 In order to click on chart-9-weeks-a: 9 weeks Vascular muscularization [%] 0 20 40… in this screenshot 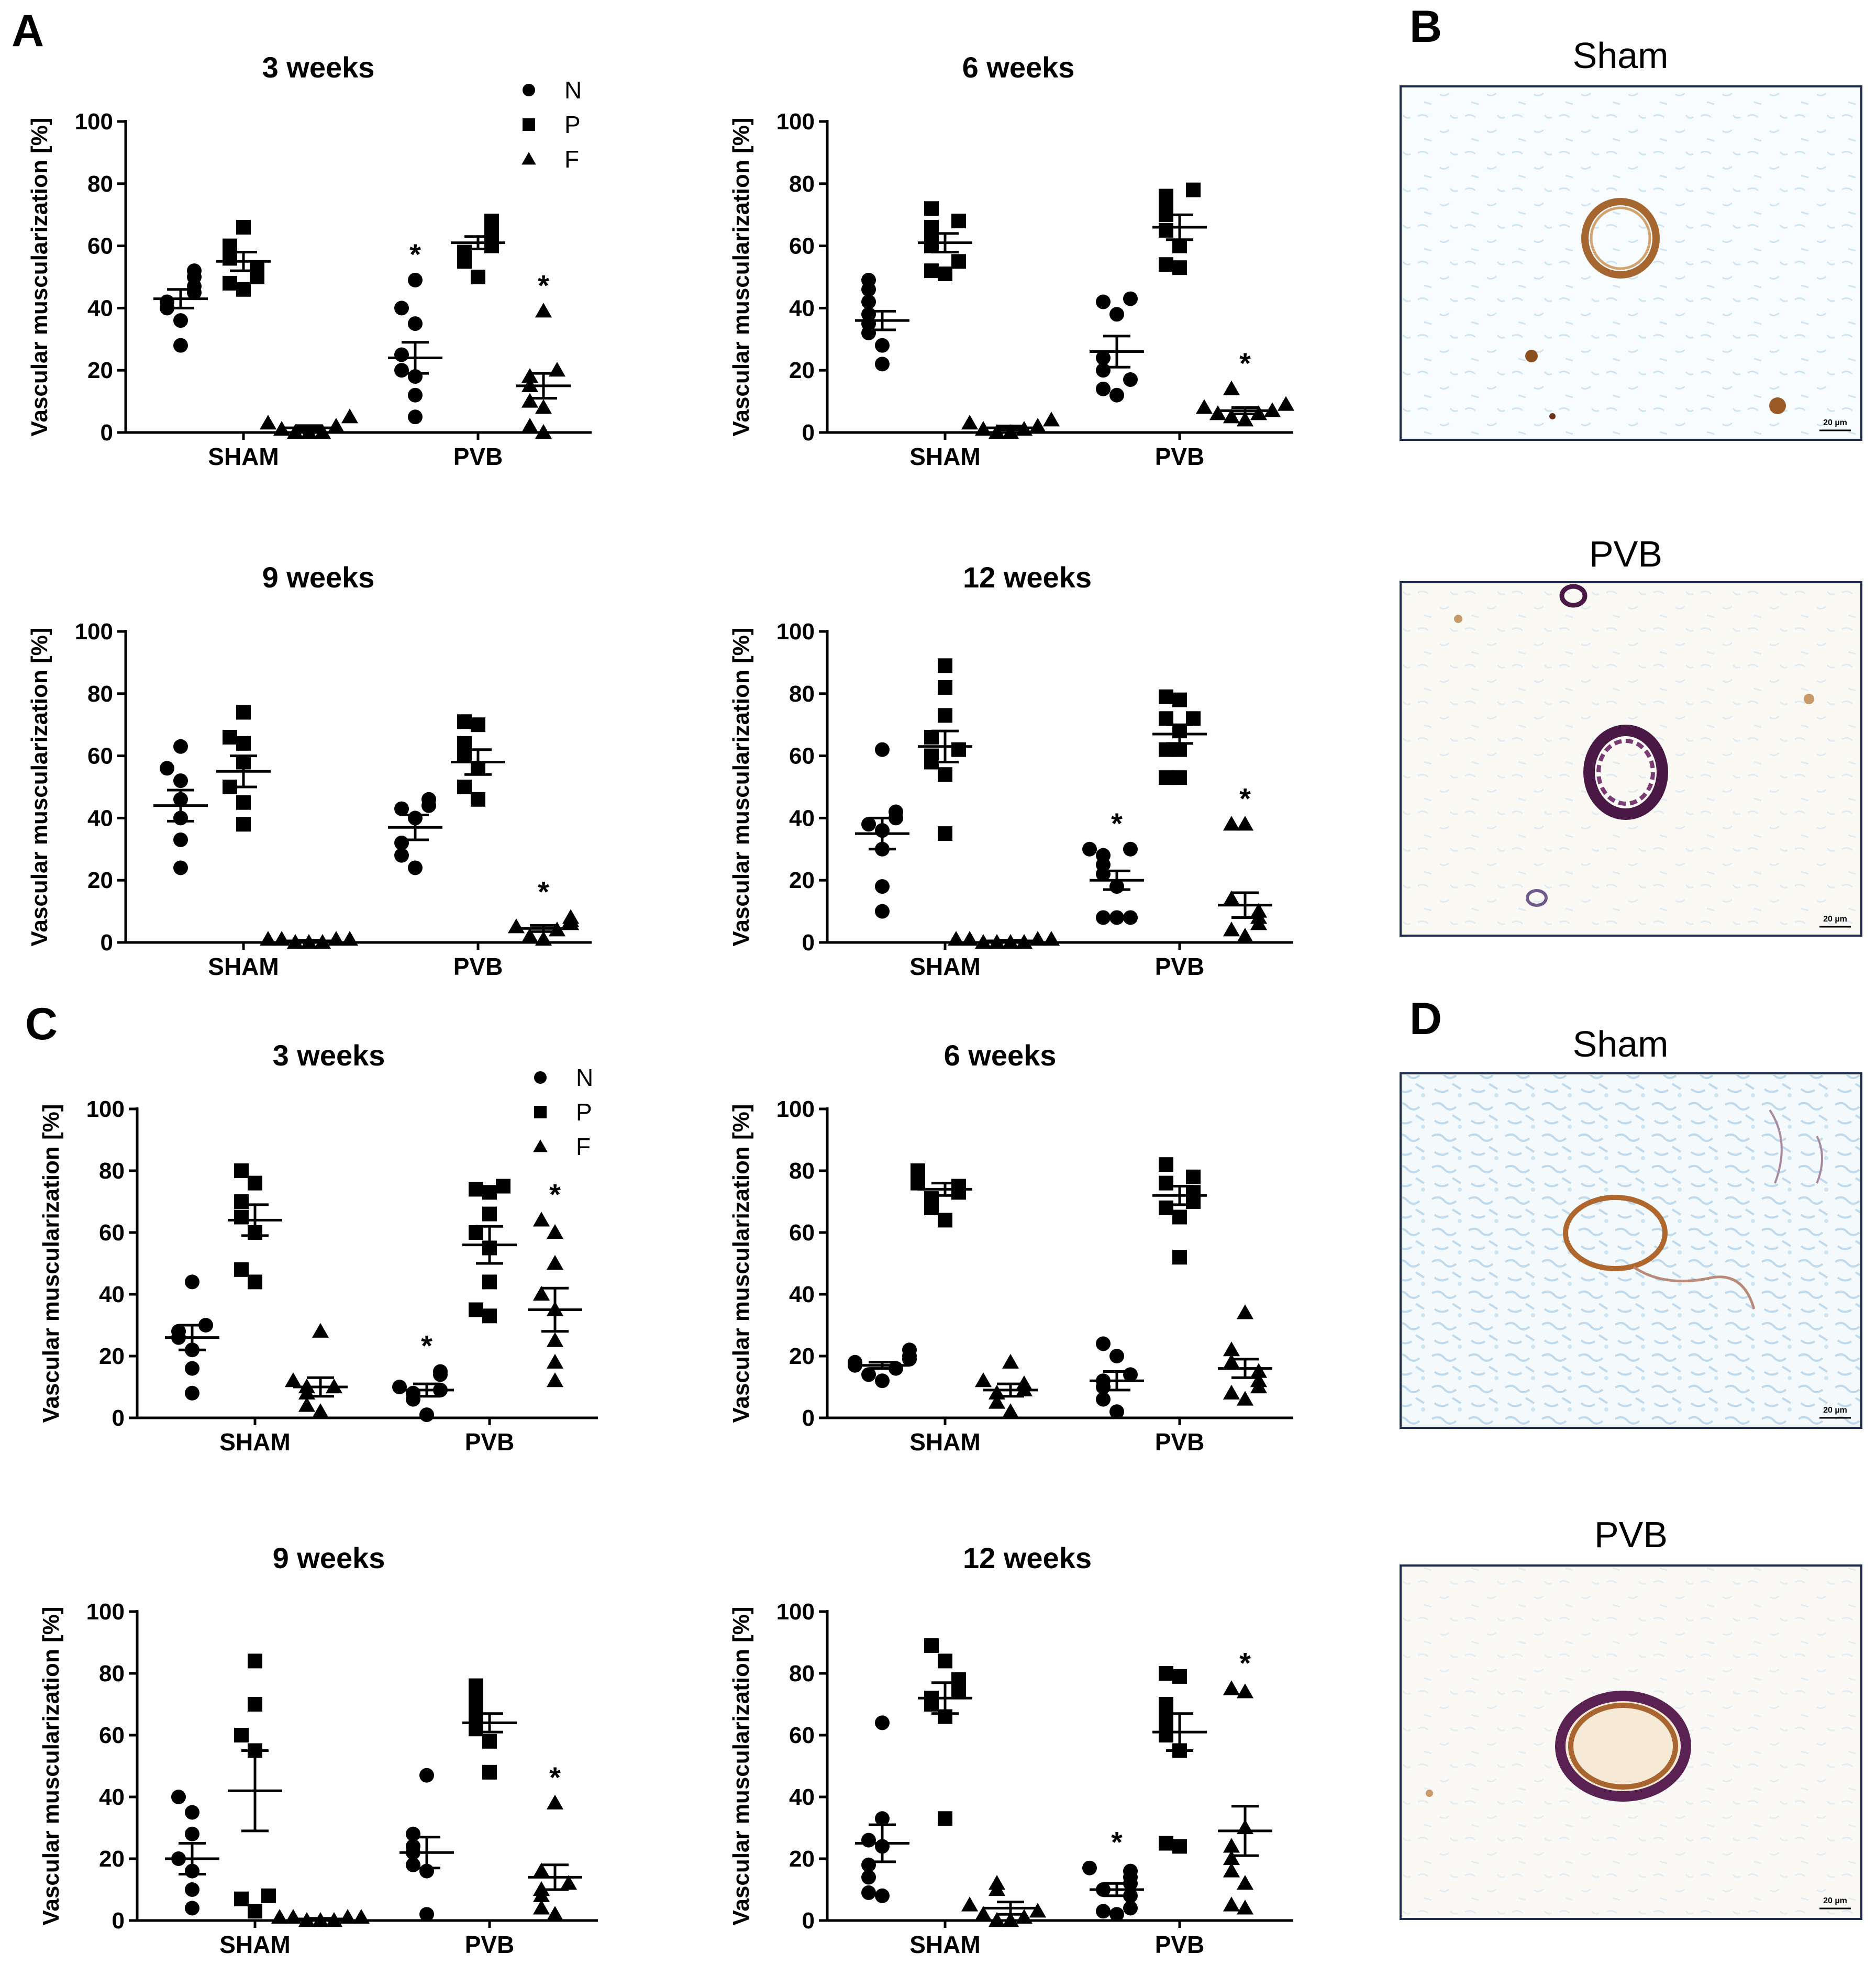, I will do `click(309, 770)`.